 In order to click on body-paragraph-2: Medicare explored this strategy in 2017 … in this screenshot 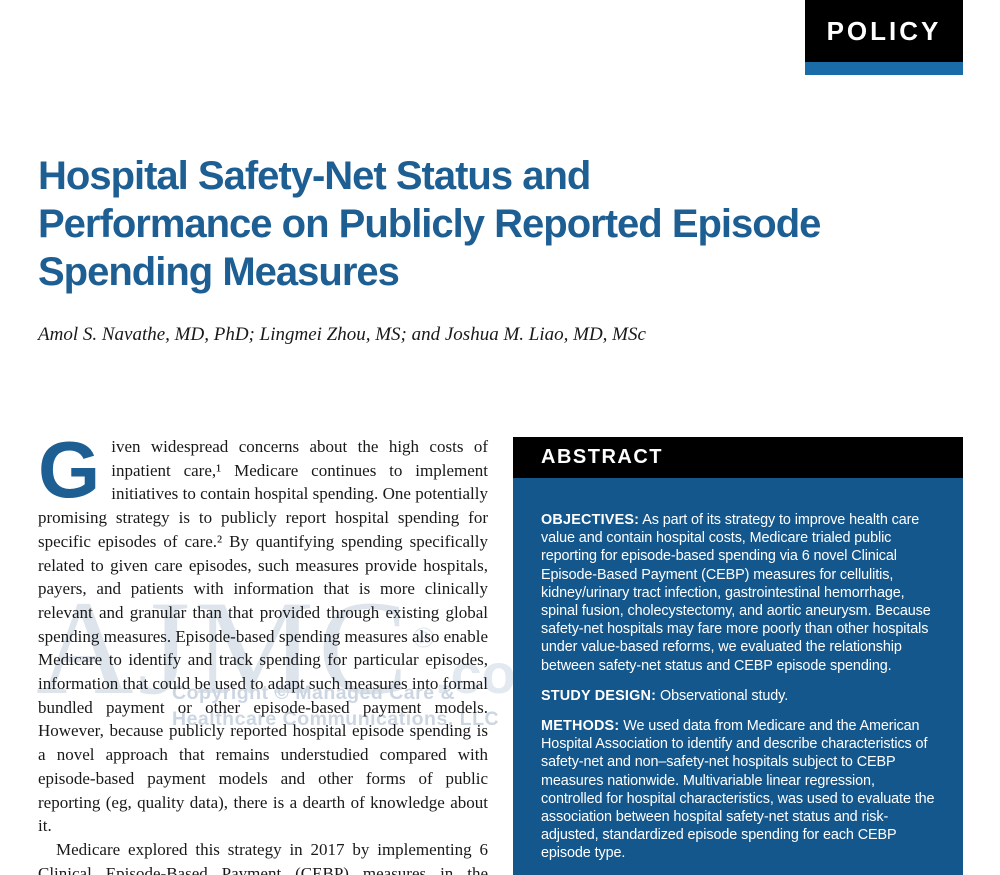, I will do `click(263, 857)`.